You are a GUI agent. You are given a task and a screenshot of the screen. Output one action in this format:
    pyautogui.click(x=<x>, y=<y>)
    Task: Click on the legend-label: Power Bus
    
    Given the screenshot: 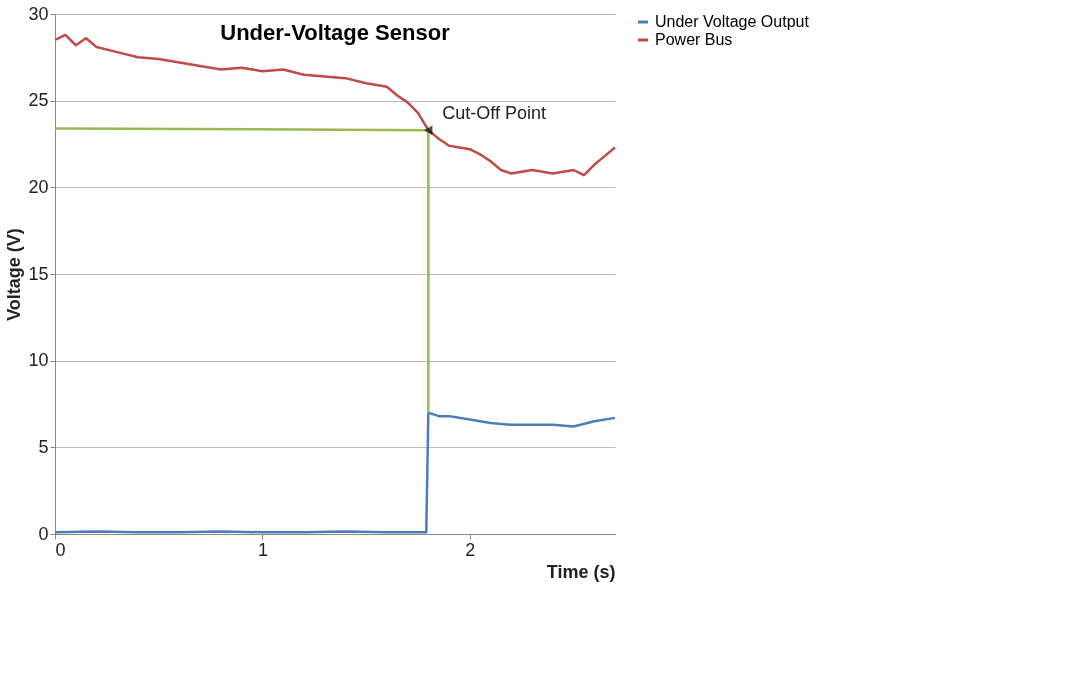 What is the action you would take?
    pyautogui.click(x=694, y=39)
    